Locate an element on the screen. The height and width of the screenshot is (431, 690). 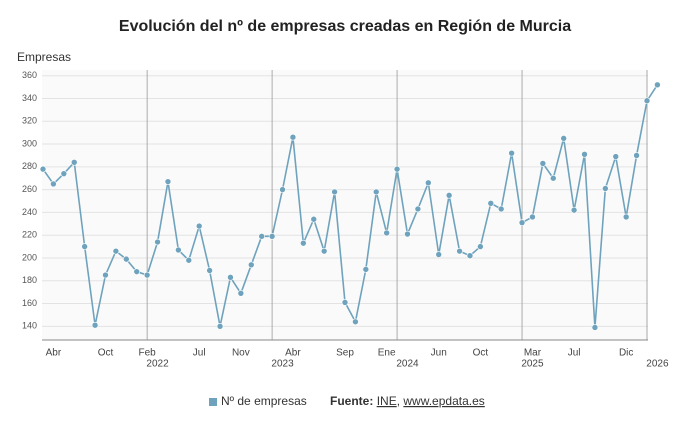
x-year-label: 2022 is located at coordinates (157, 364).